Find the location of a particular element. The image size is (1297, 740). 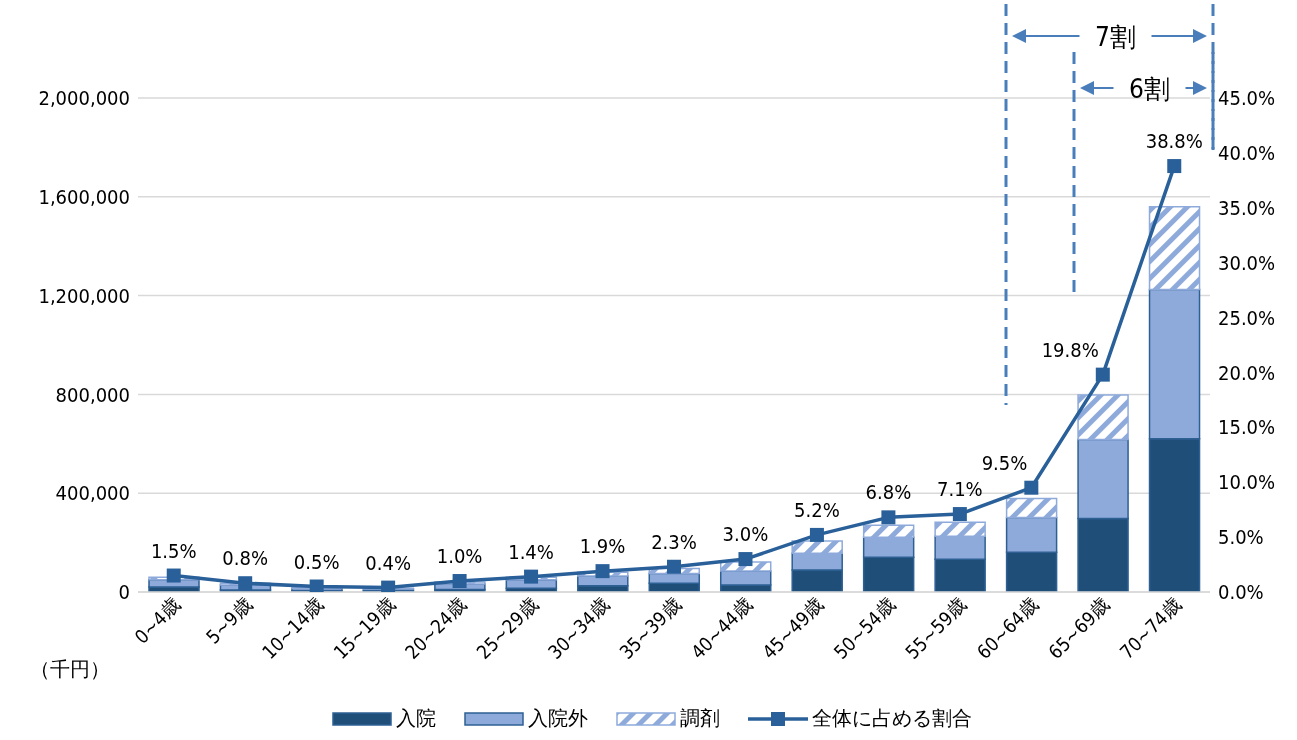

data-label: 5.2% is located at coordinates (817, 509).